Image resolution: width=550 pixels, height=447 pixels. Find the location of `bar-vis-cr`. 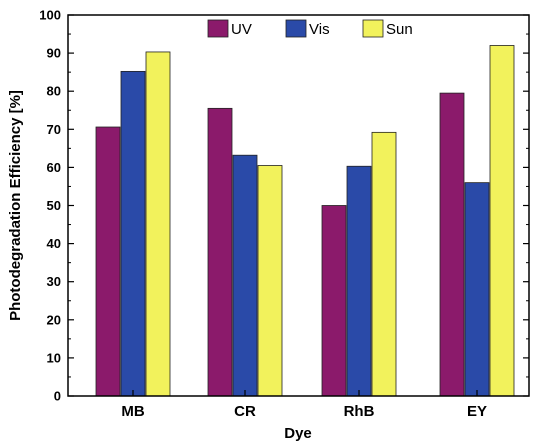

bar-vis-cr is located at coordinates (245, 275).